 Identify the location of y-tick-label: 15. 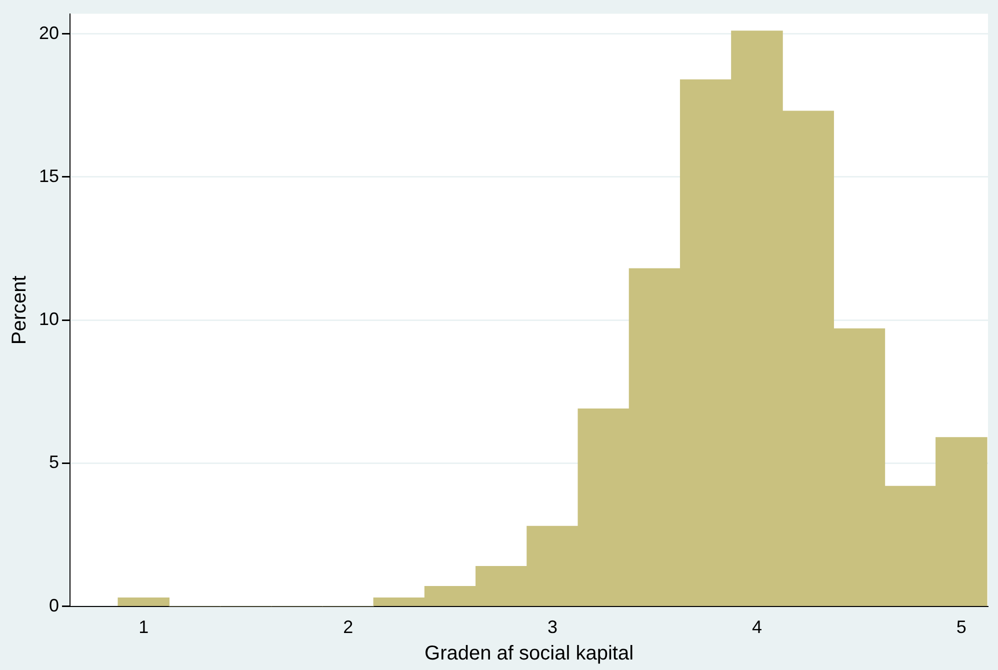
(49, 176).